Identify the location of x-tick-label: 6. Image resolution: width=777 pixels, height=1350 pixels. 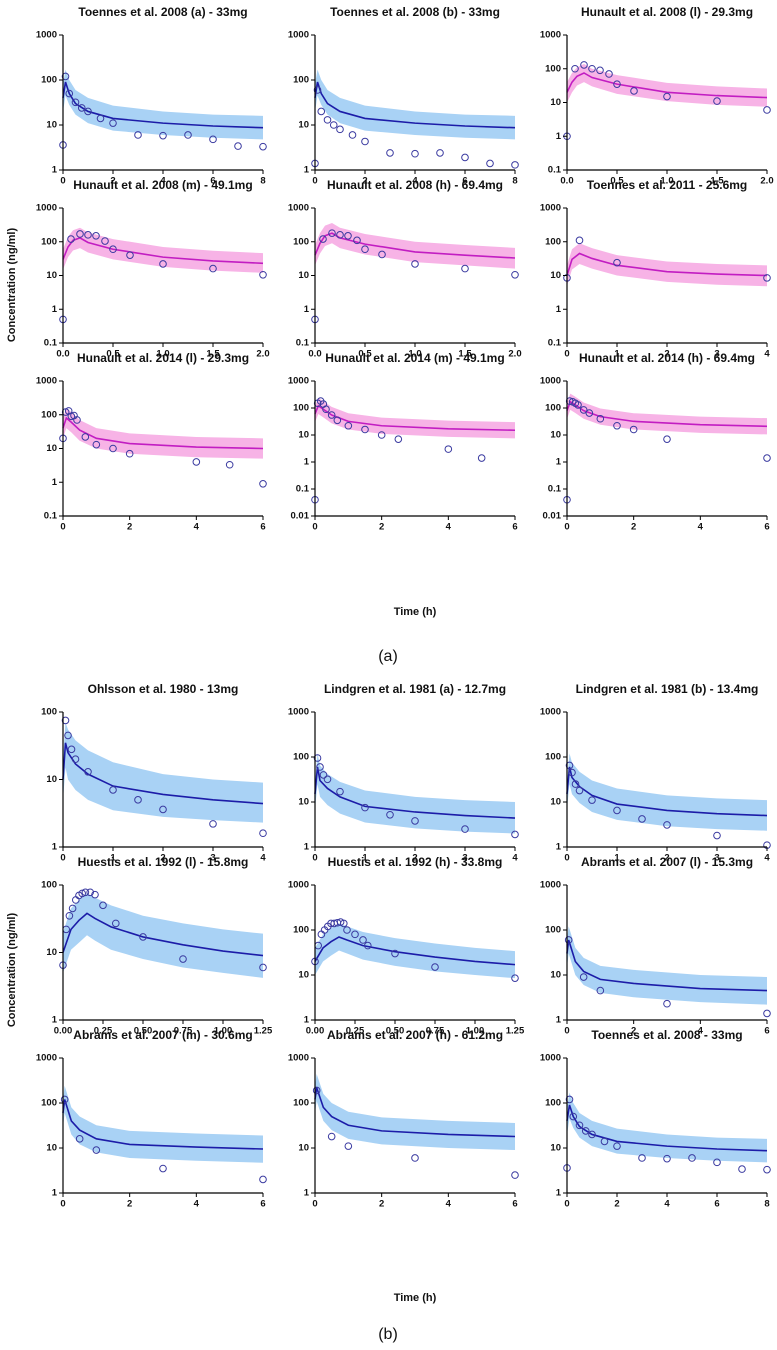
(212, 181).